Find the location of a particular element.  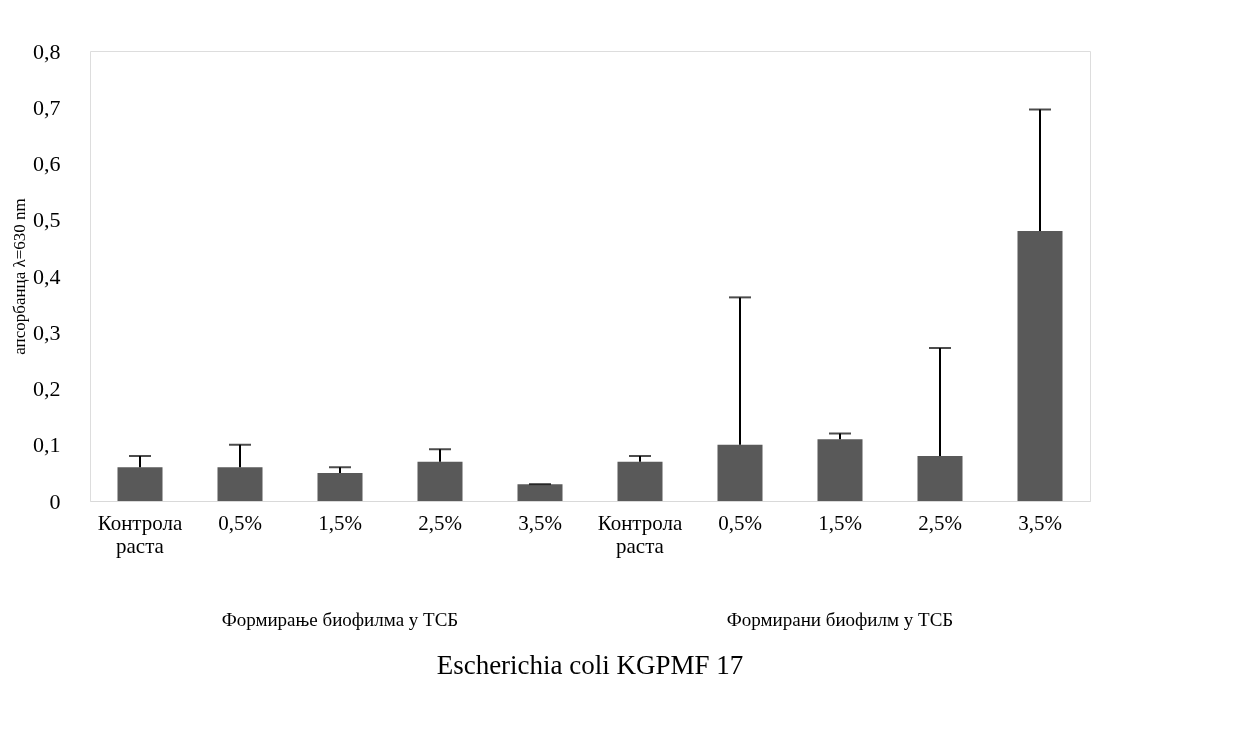

y-tick-label: 0,2 is located at coordinates (47, 388).